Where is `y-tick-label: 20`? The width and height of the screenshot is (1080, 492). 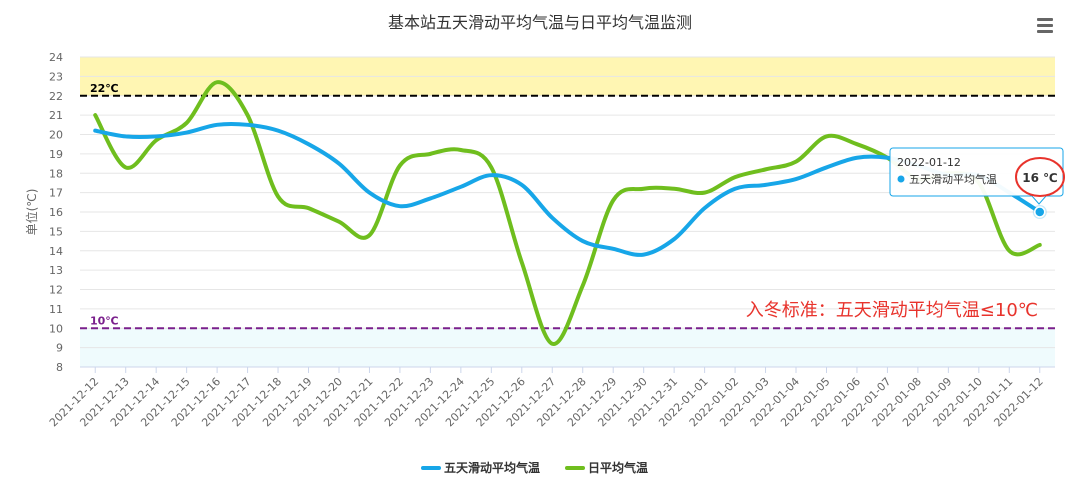 y-tick-label: 20 is located at coordinates (56, 135).